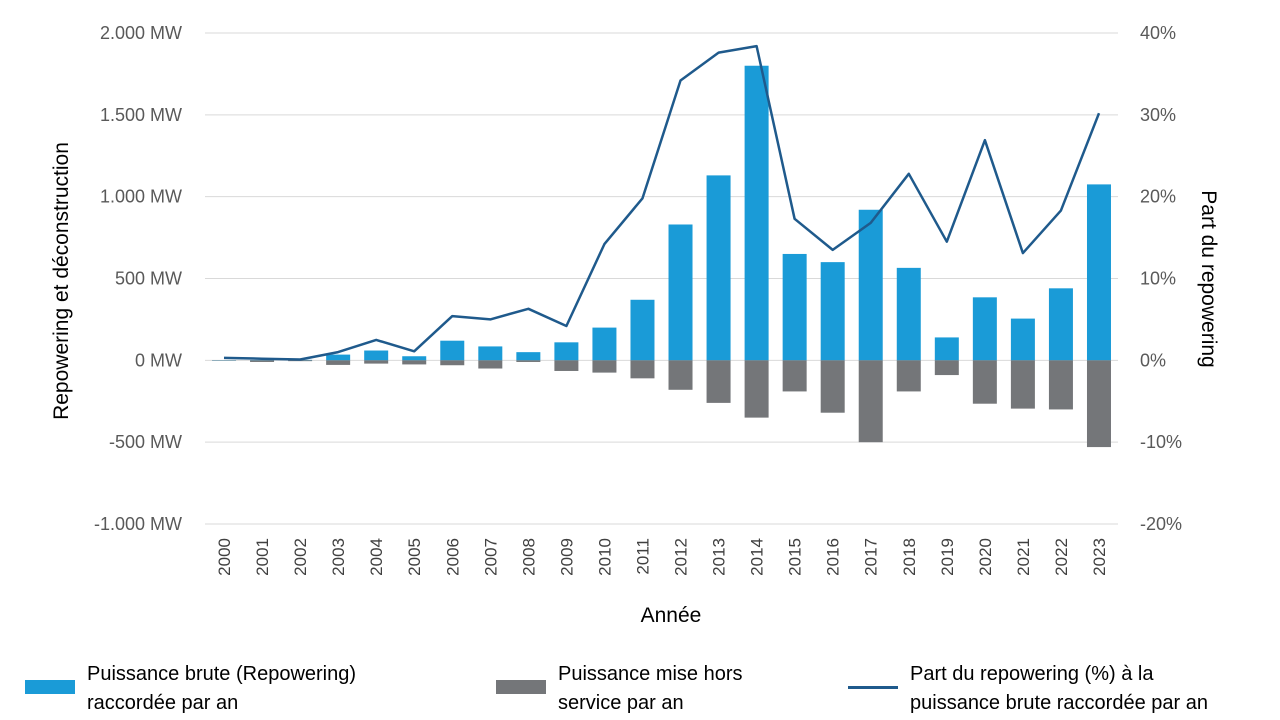 The width and height of the screenshot is (1280, 720). Describe the element at coordinates (158, 360) in the screenshot. I see `y-tick-label: 0 MW` at that location.